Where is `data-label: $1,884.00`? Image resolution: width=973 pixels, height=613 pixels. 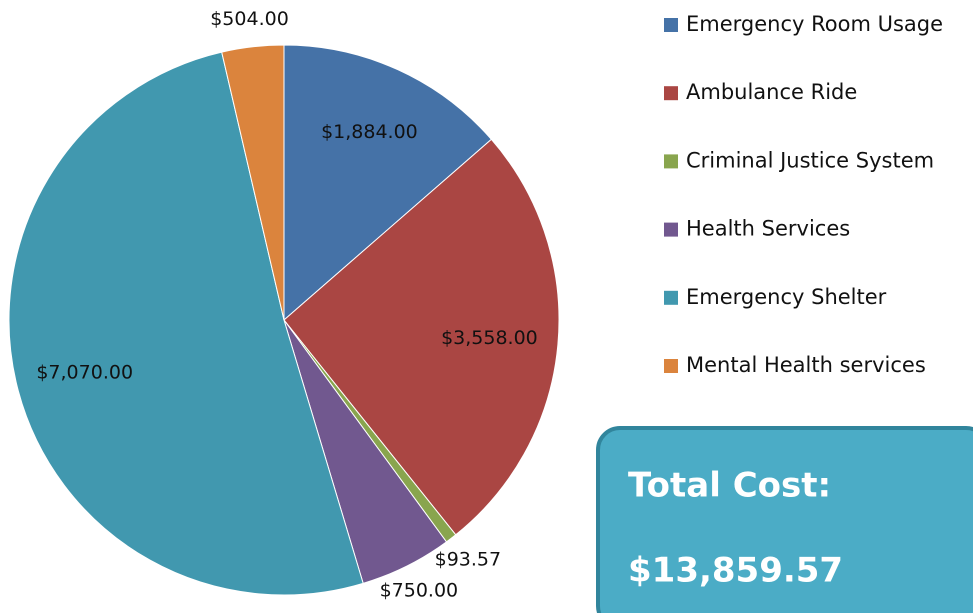 data-label: $1,884.00 is located at coordinates (369, 132).